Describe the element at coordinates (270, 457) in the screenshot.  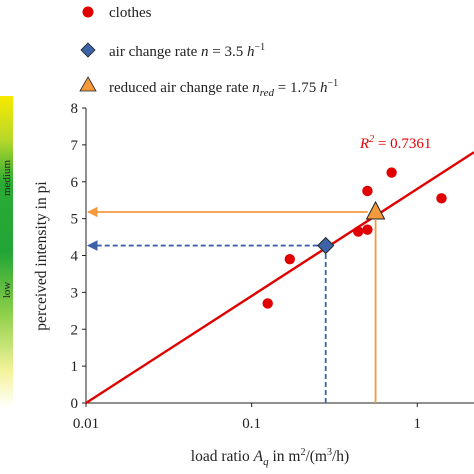
I see `x-axis-title: load ratio Aq in m2/(m3/h)` at that location.